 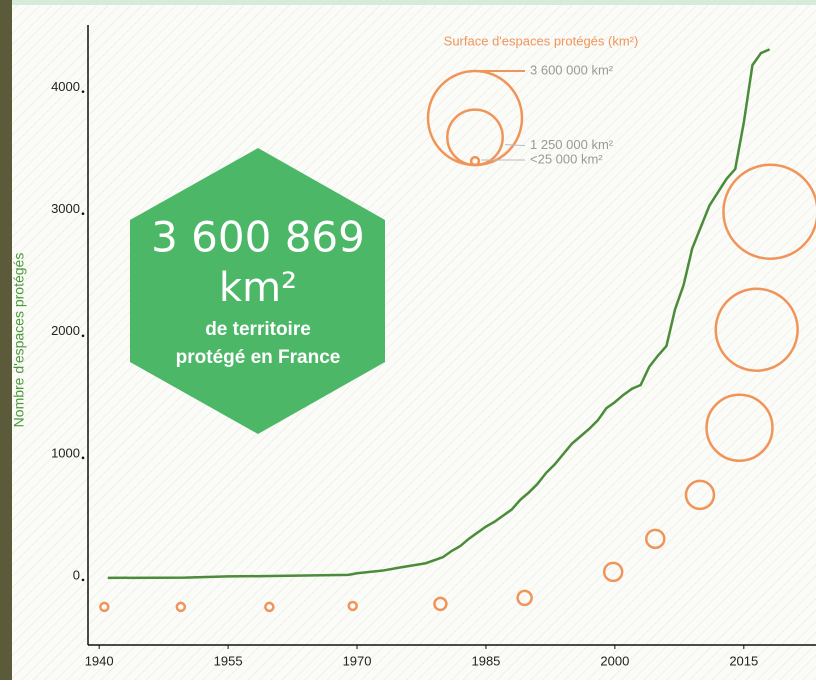 I want to click on callout-number: 3 600 869, so click(x=258, y=237).